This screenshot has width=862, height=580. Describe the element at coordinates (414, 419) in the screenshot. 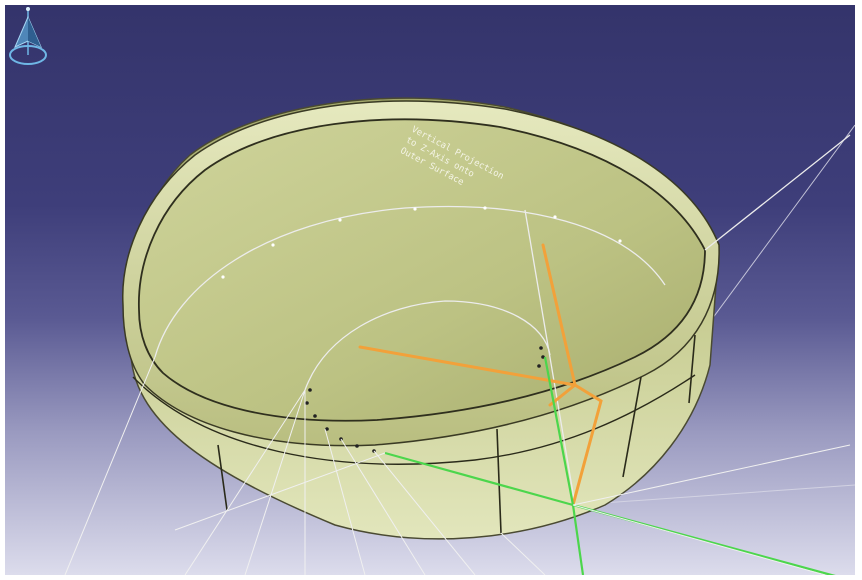

I see `rim-lower-edge` at that location.